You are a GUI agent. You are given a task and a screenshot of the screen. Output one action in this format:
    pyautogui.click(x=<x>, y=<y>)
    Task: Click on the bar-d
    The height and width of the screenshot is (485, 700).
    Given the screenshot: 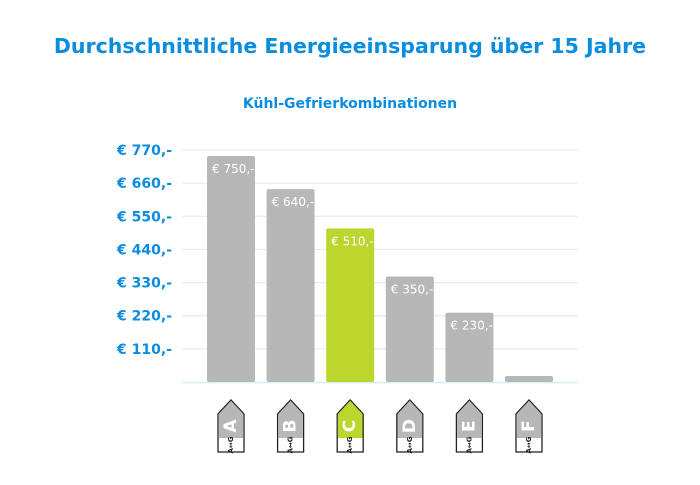 What is the action you would take?
    pyautogui.click(x=409, y=329)
    